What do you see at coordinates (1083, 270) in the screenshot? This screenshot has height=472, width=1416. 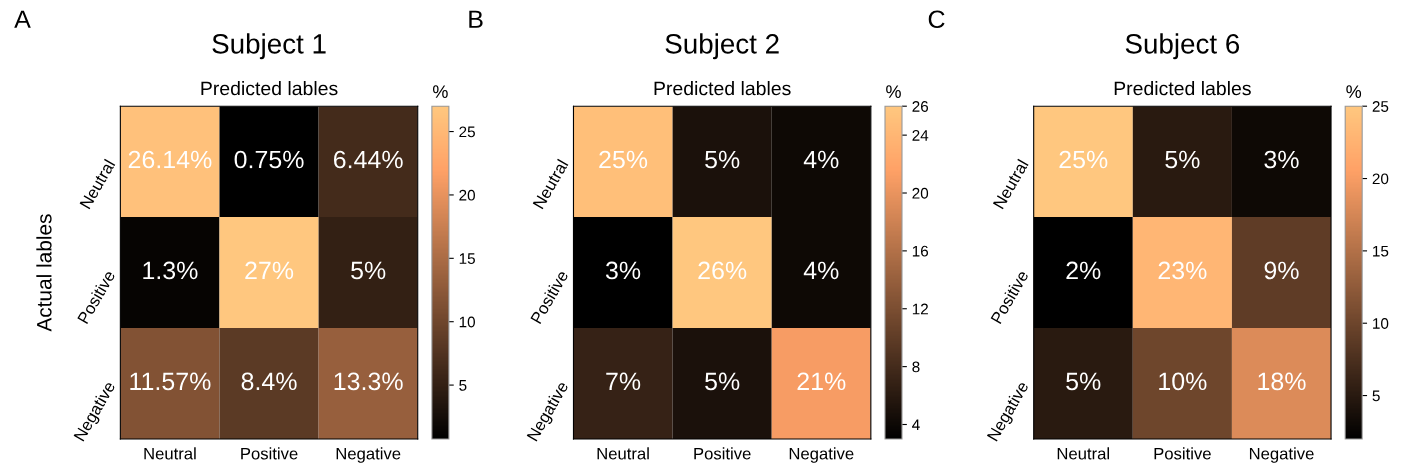 I see `data-label: 2%` at bounding box center [1083, 270].